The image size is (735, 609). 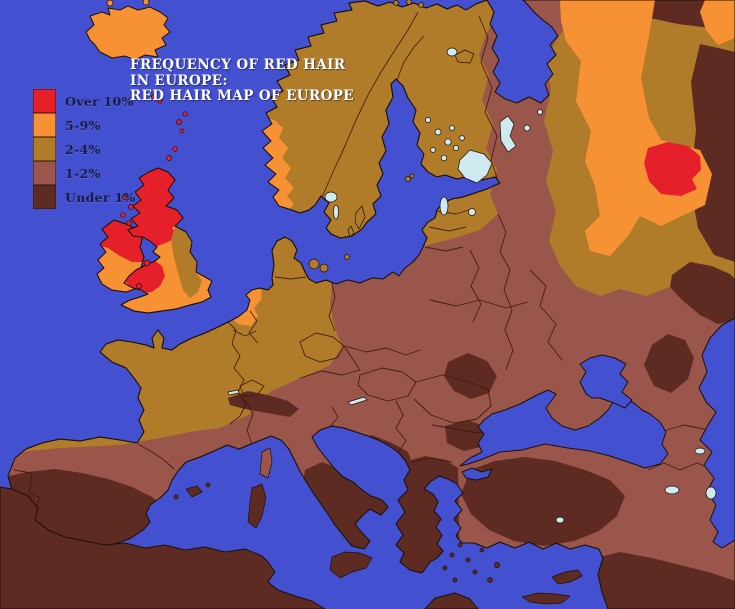 What do you see at coordinates (144, 277) in the screenshot?
I see `wales-over-10pct` at bounding box center [144, 277].